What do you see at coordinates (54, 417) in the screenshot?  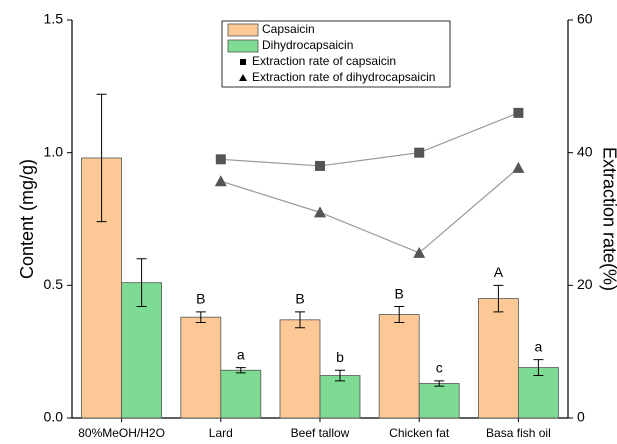 I see `y-tick-label: 0.0` at bounding box center [54, 417].